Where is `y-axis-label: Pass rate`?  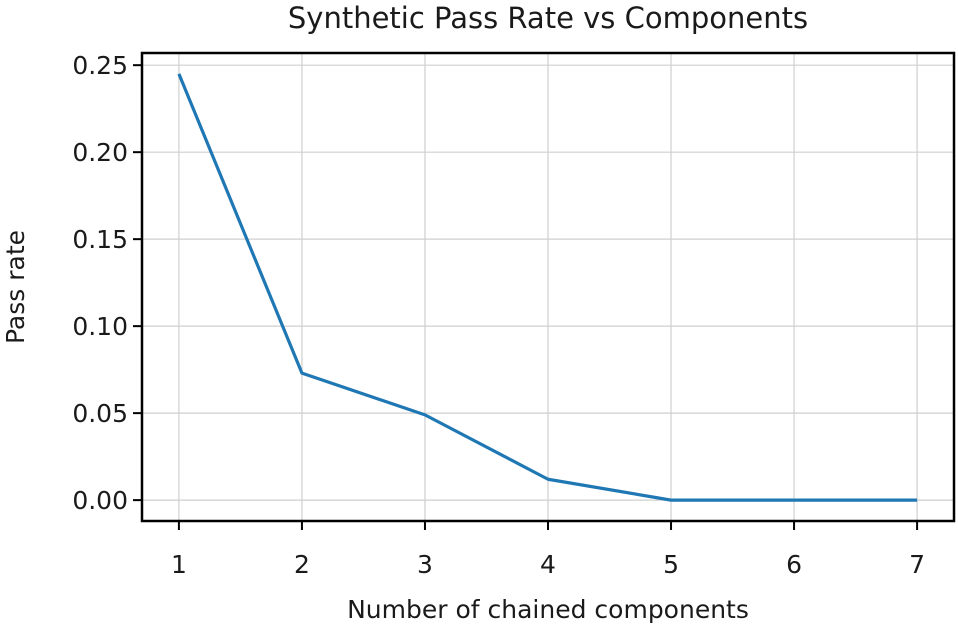 y-axis-label: Pass rate is located at coordinates (15, 287).